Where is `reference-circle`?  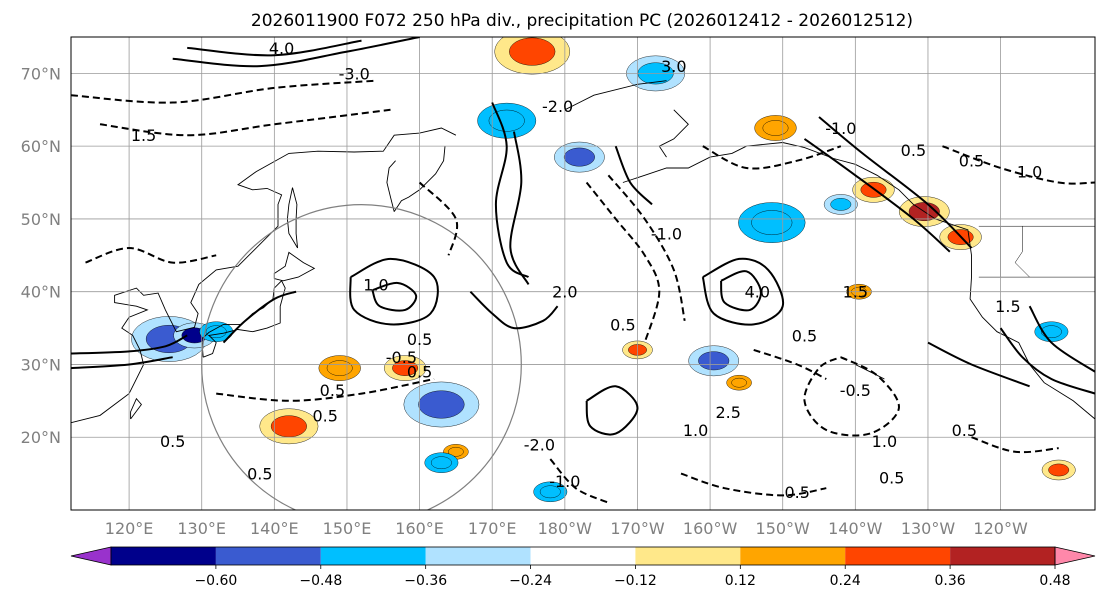 reference-circle is located at coordinates (361, 357).